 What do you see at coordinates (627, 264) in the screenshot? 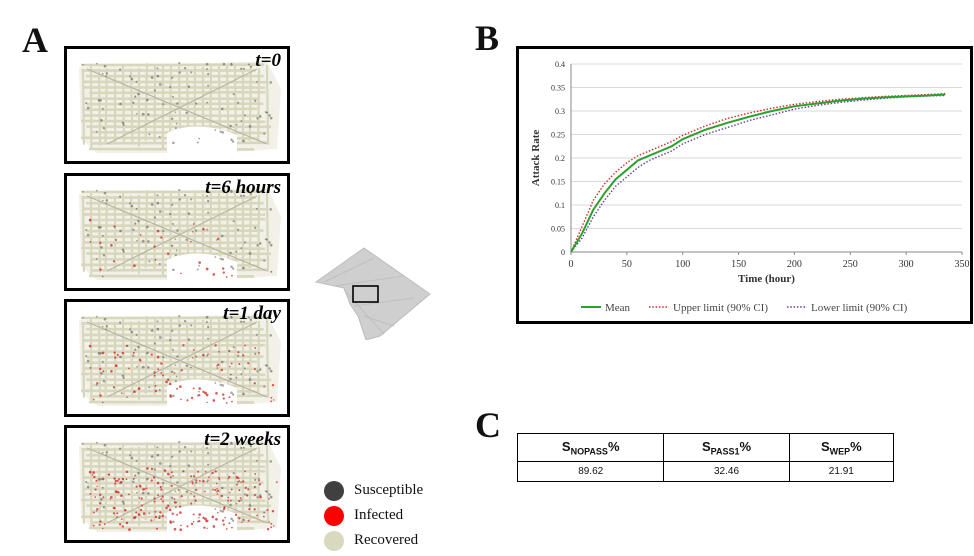
I see `x-tick-label: 50` at bounding box center [627, 264].